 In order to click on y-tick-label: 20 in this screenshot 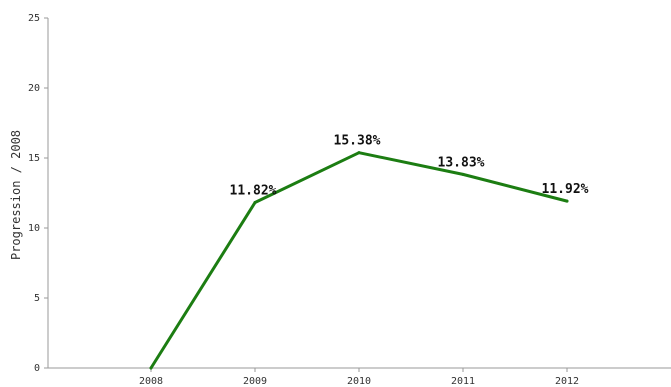, I will do `click(34, 88)`.